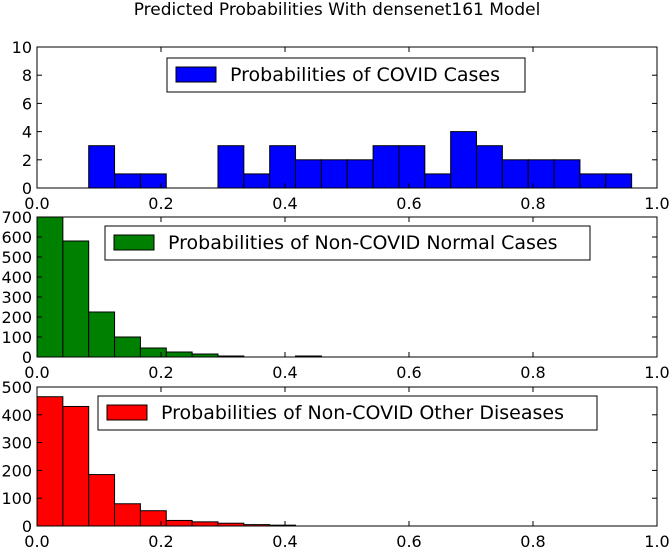 The width and height of the screenshot is (670, 551). I want to click on y-tick-label: 10, so click(22, 47).